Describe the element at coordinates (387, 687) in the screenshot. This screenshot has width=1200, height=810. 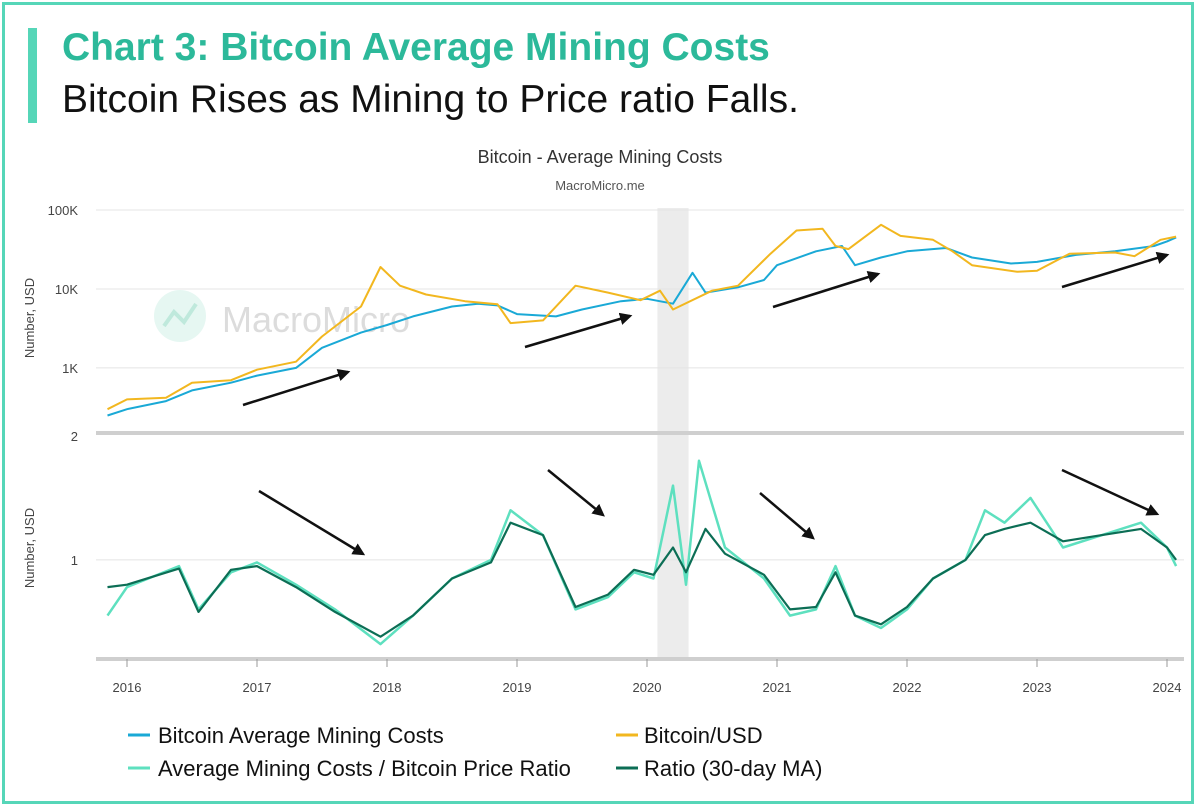
I see `x-tick-label: 2018` at that location.